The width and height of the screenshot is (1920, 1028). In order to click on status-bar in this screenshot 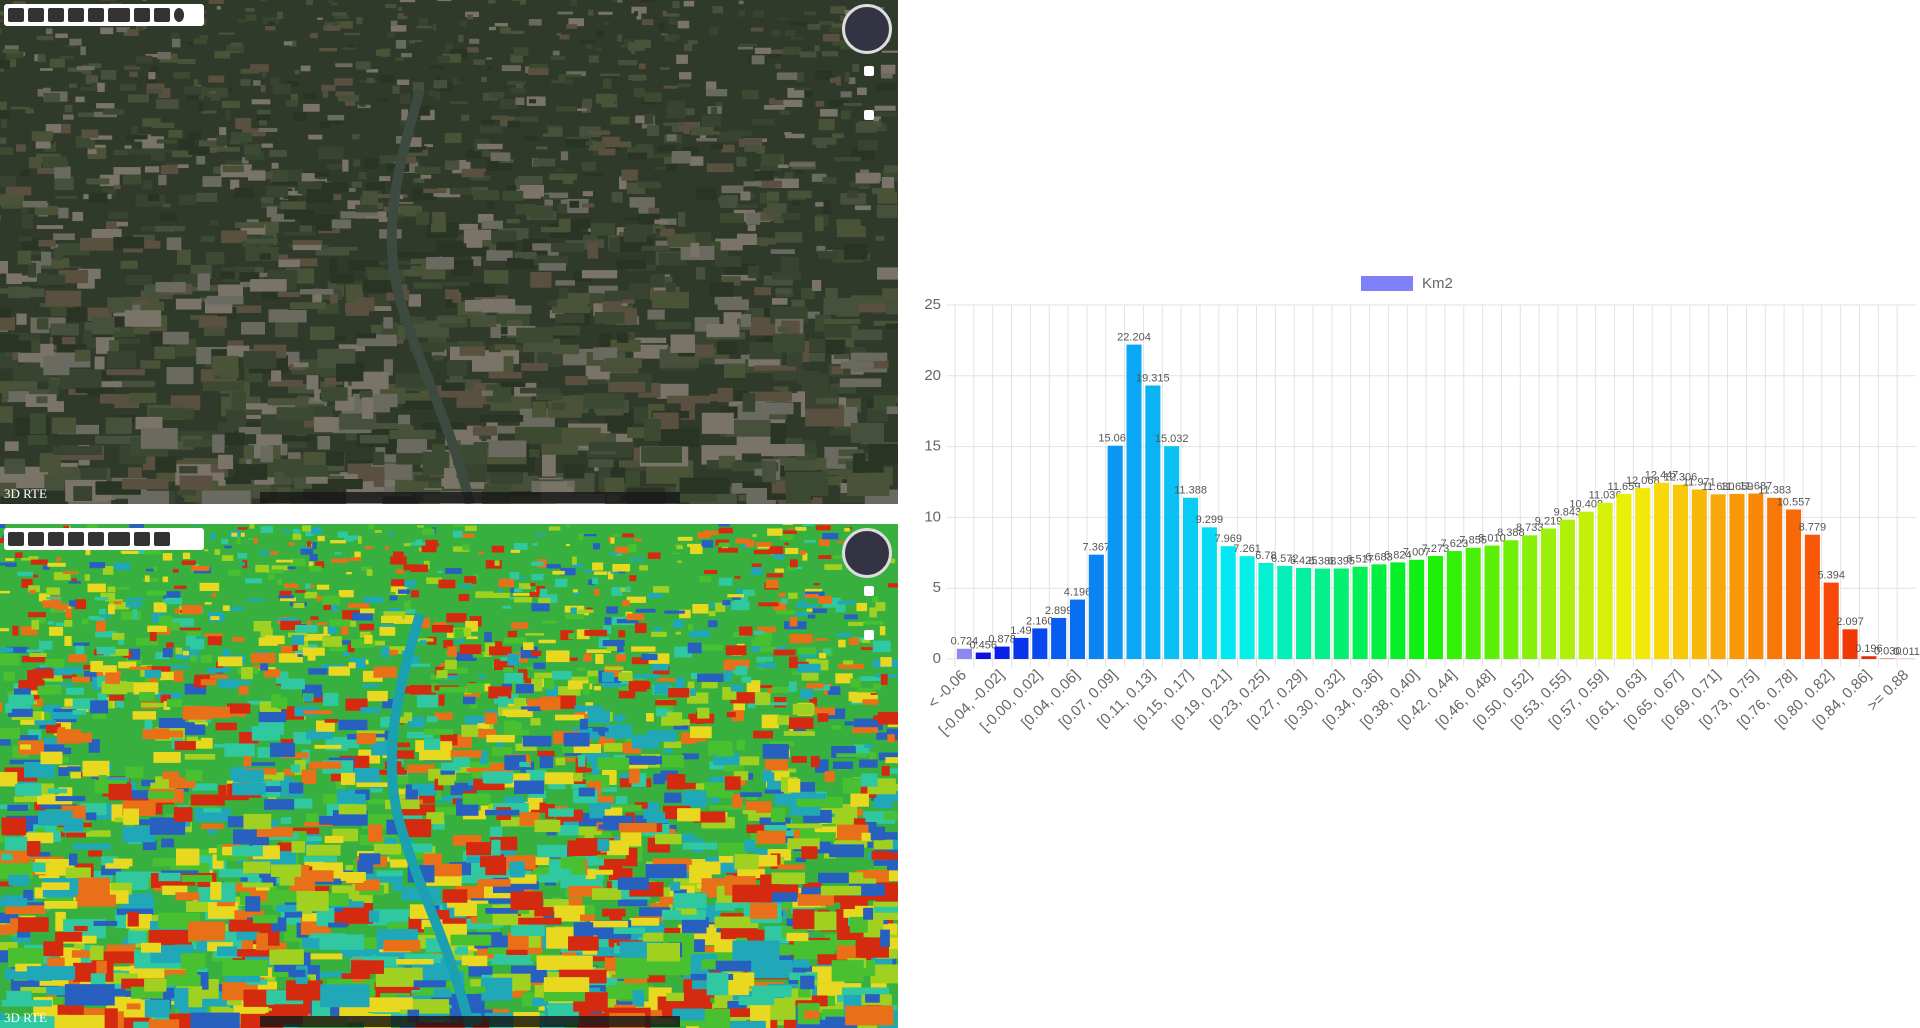, I will do `click(470, 1021)`.